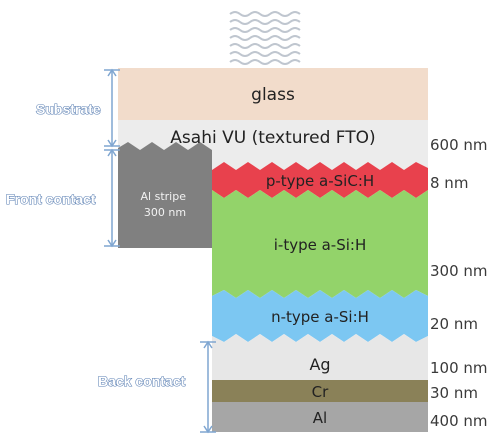 This screenshot has height=436, width=502. I want to click on glass-label: glass, so click(273, 95).